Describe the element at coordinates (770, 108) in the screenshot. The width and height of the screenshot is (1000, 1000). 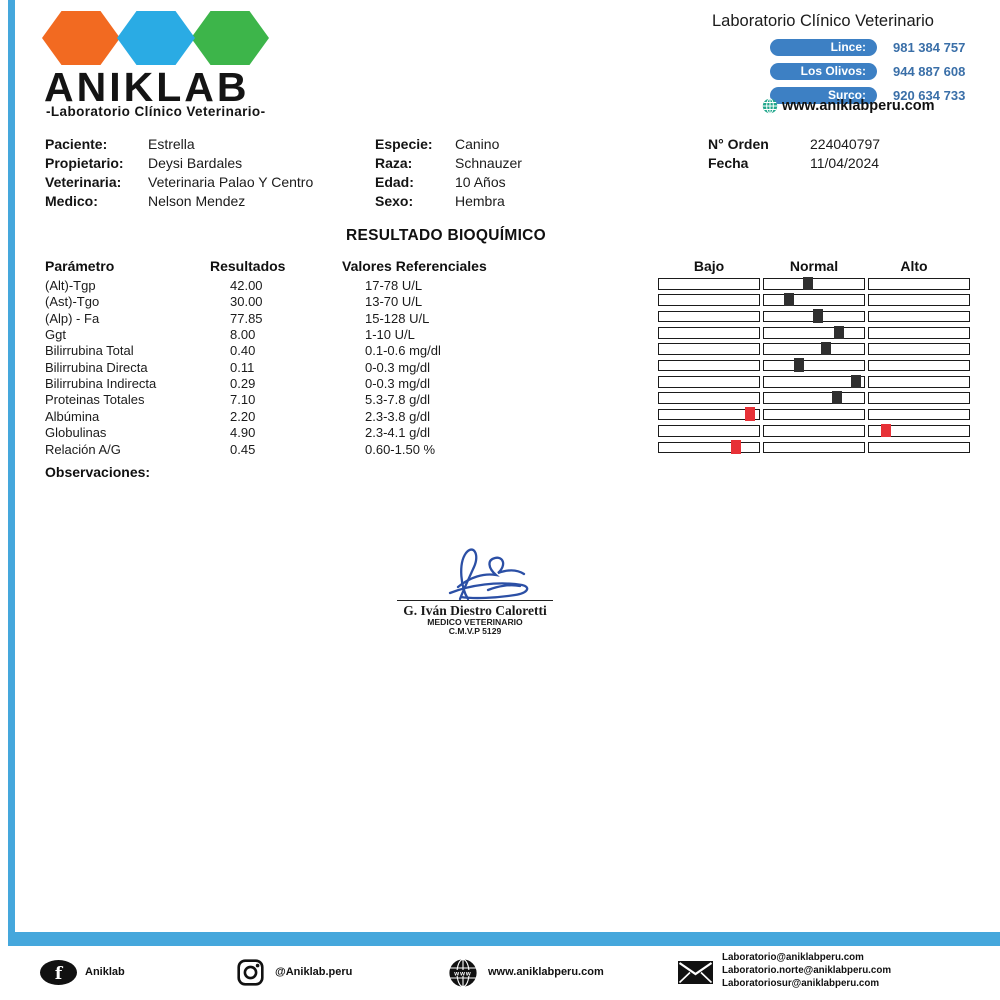
I see `globe-icon` at that location.